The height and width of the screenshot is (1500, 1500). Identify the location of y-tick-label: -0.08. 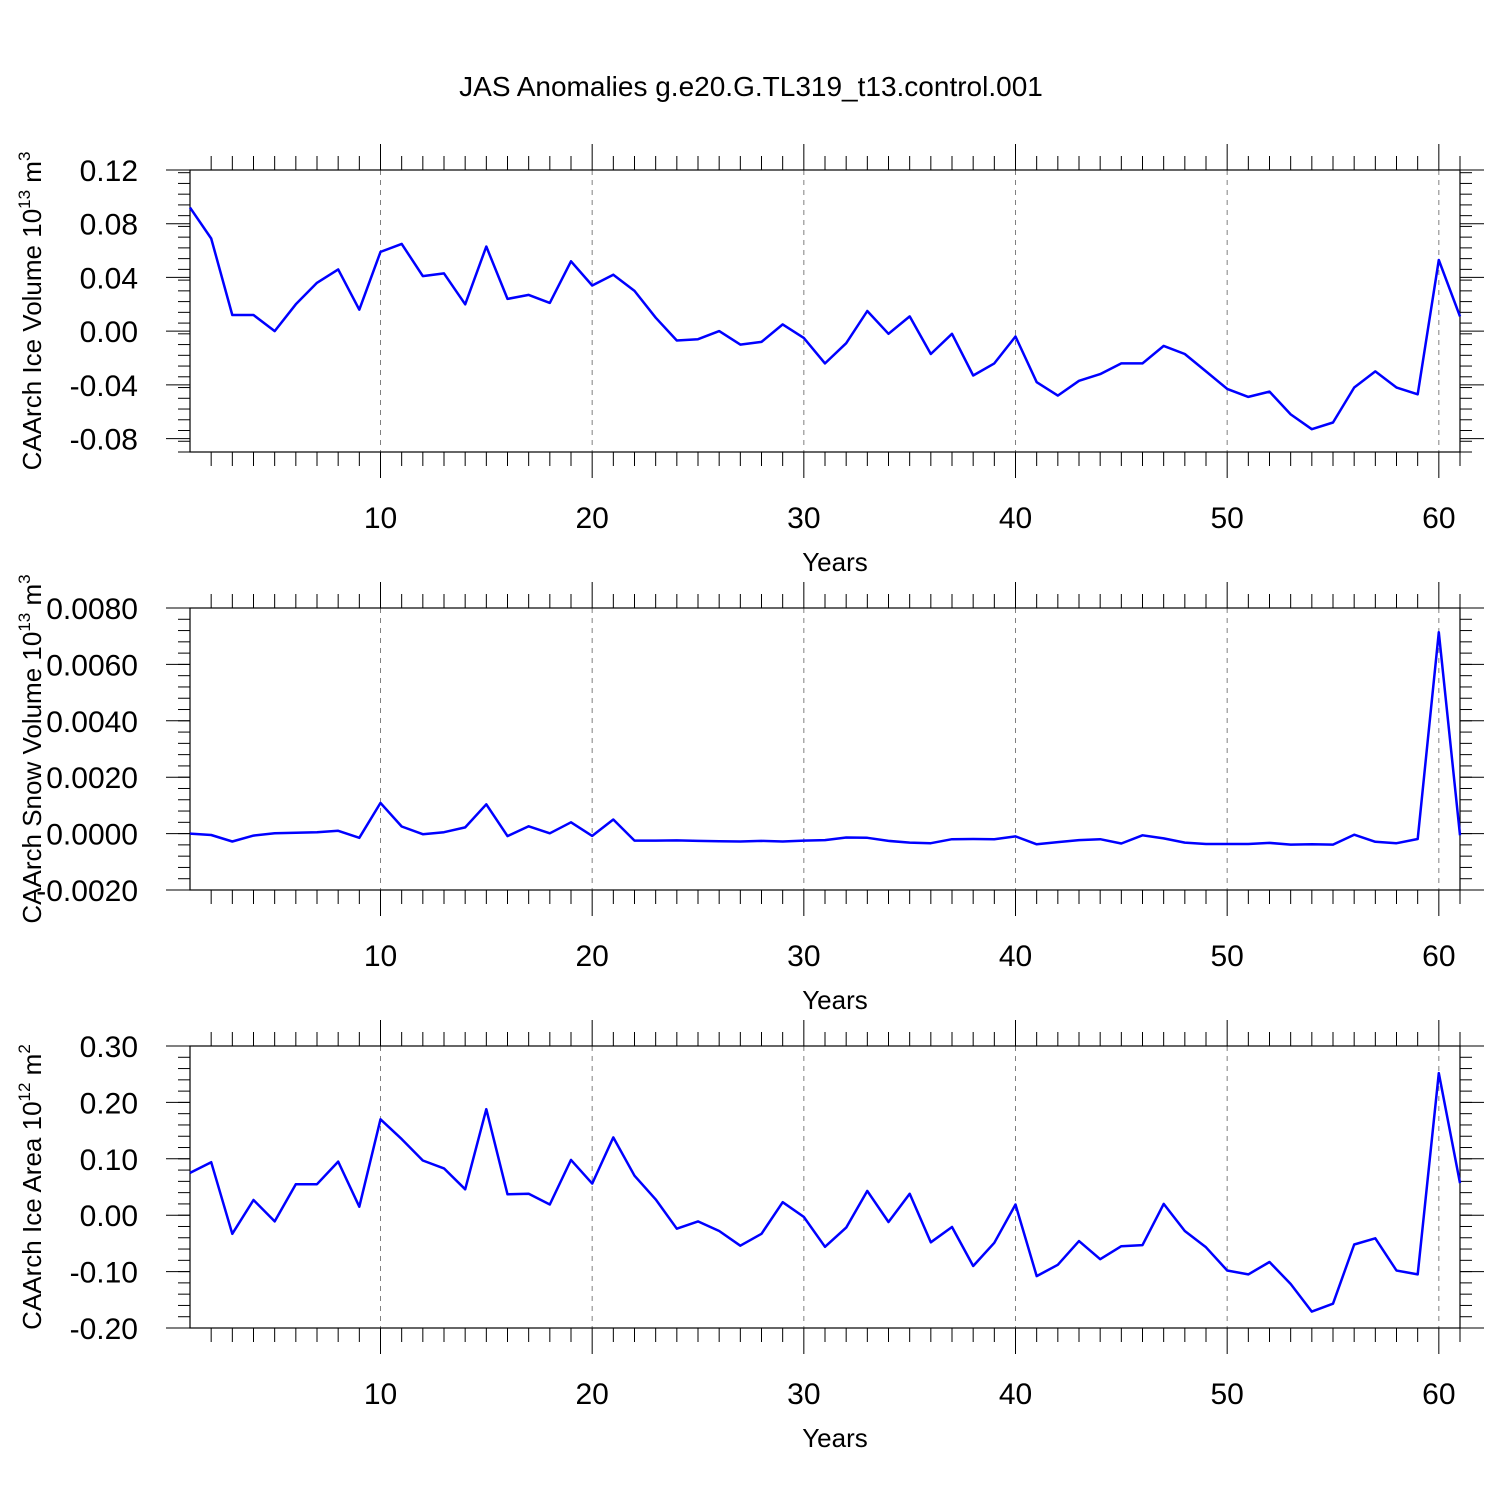
(104, 440).